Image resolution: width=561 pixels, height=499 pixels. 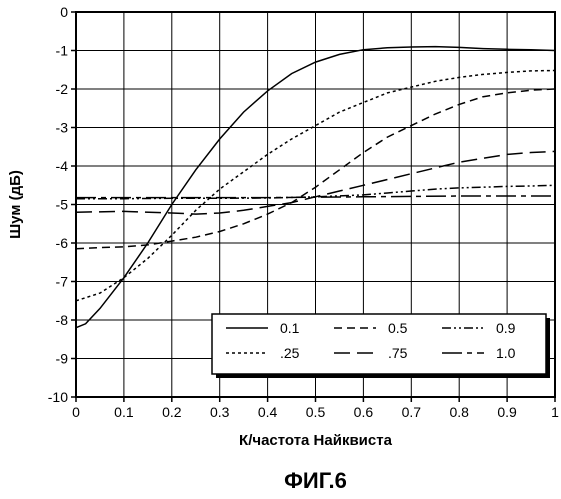 What do you see at coordinates (172, 412) in the screenshot?
I see `x-tick-label: 0.2` at bounding box center [172, 412].